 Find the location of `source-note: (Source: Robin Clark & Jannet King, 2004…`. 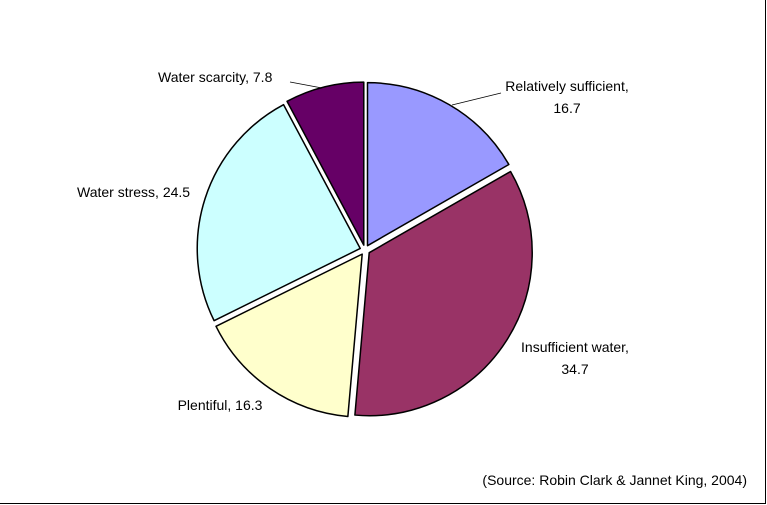

source-note: (Source: Robin Clark & Jannet King, 2004… is located at coordinates (614, 480).